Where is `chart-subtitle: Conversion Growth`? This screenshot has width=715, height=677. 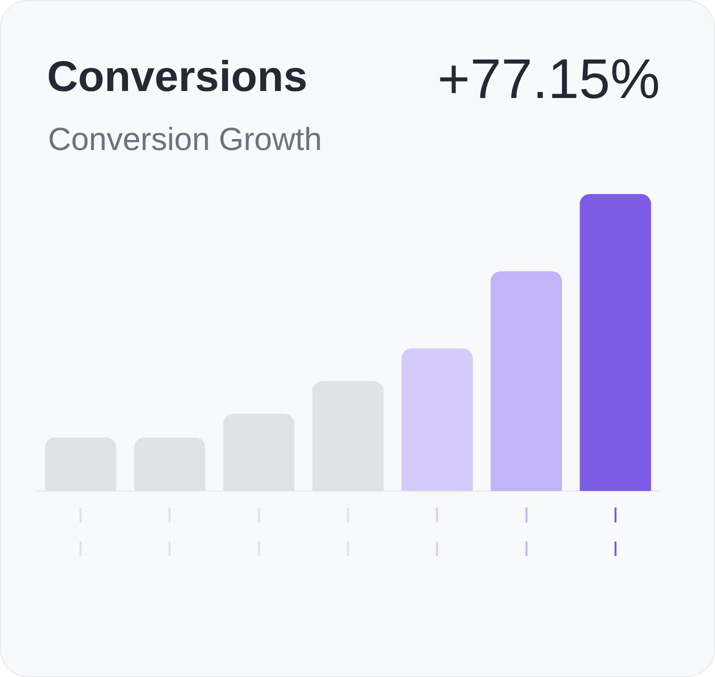 chart-subtitle: Conversion Growth is located at coordinates (185, 139).